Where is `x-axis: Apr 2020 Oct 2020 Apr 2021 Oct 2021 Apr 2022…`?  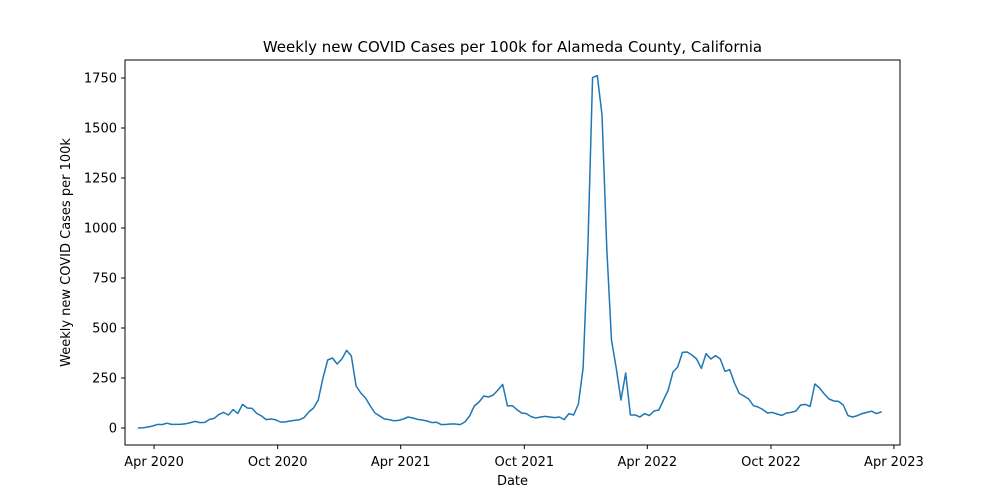
x-axis: Apr 2020 Oct 2020 Apr 2021 Oct 2021 Apr 2022… is located at coordinates (524, 457).